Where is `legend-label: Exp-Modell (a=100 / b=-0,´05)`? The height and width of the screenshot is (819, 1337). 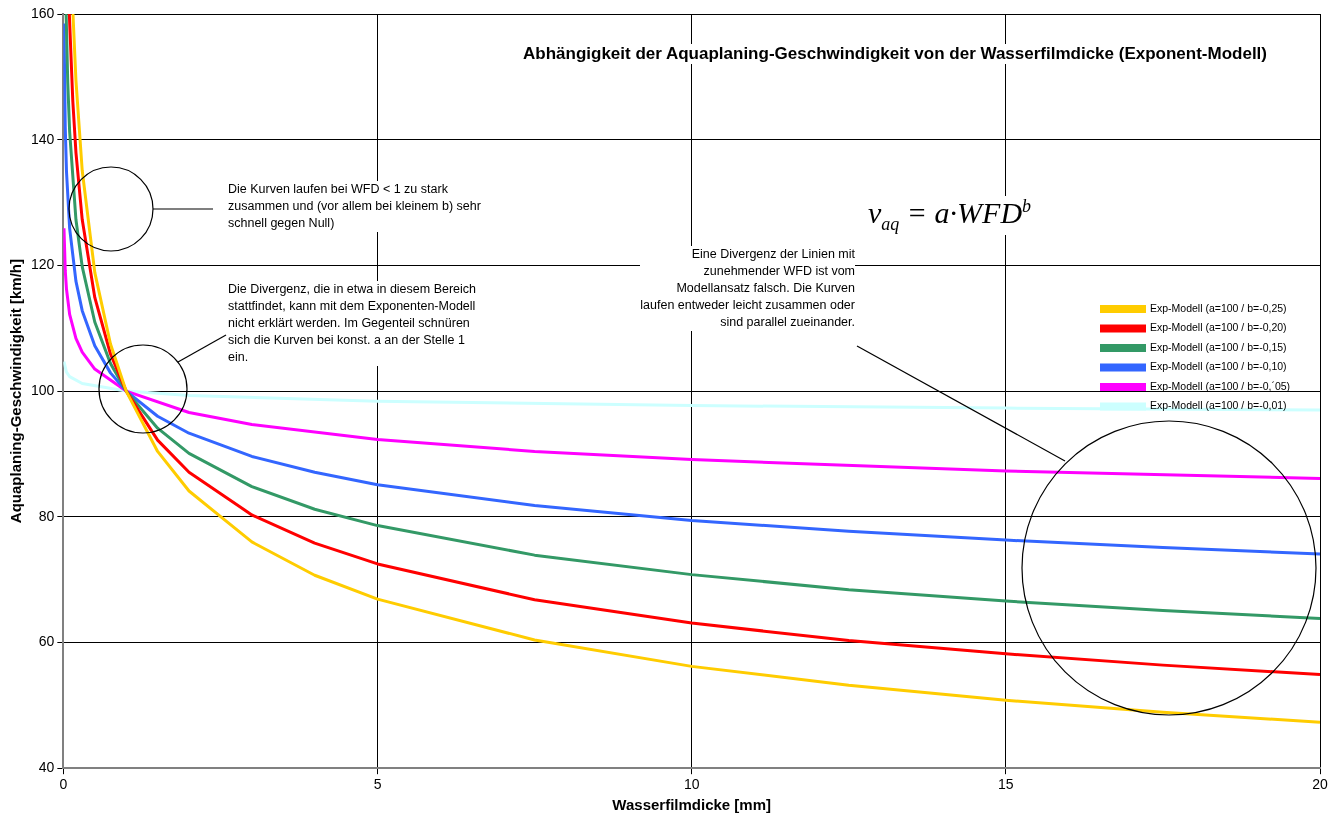
legend-label: Exp-Modell (a=100 / b=-0,´05) is located at coordinates (1220, 385).